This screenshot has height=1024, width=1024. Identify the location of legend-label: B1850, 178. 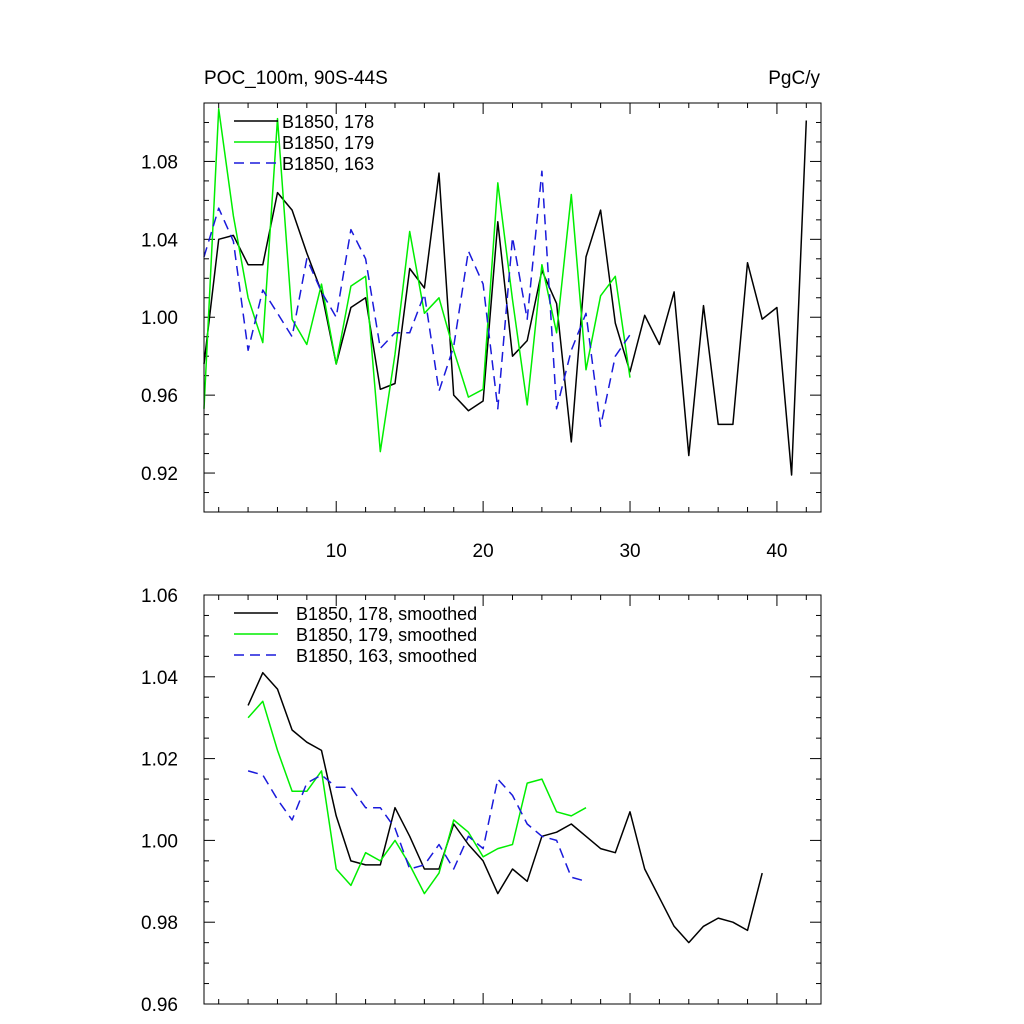
(328, 122).